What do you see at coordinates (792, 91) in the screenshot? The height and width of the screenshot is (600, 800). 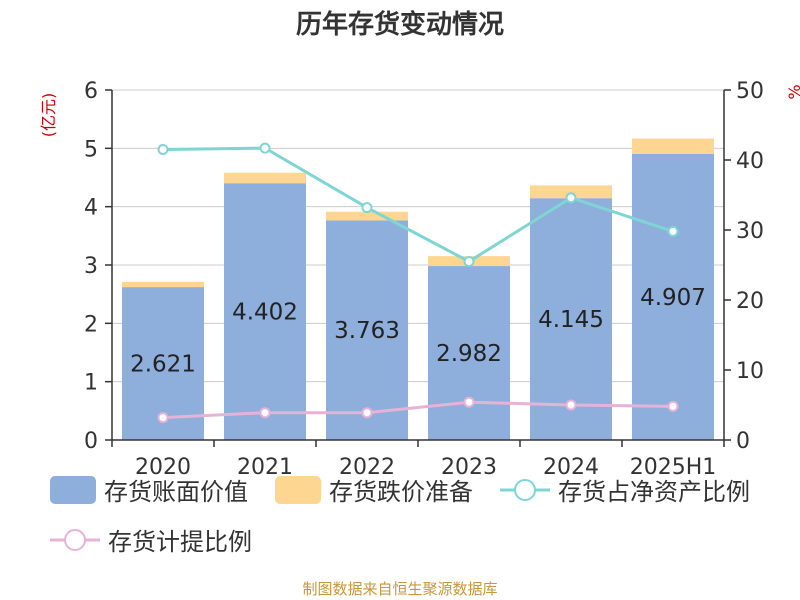 I see `right-axis-unit: %` at bounding box center [792, 91].